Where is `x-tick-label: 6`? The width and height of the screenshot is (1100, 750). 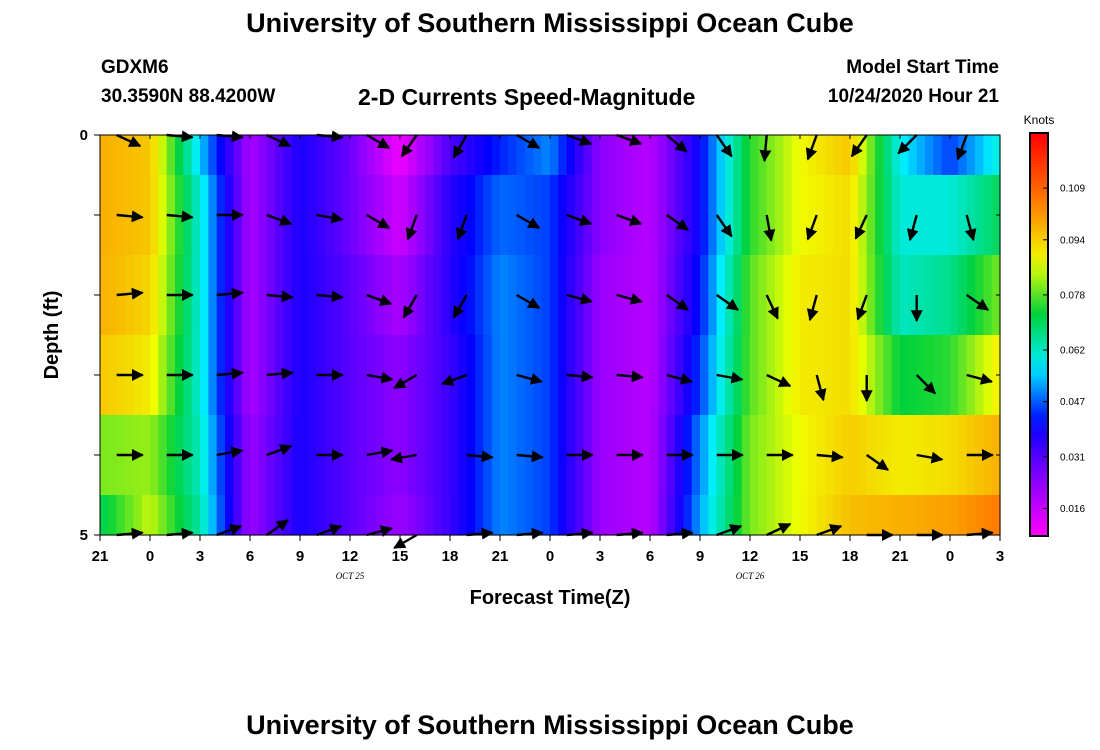
x-tick-label: 6 is located at coordinates (650, 556).